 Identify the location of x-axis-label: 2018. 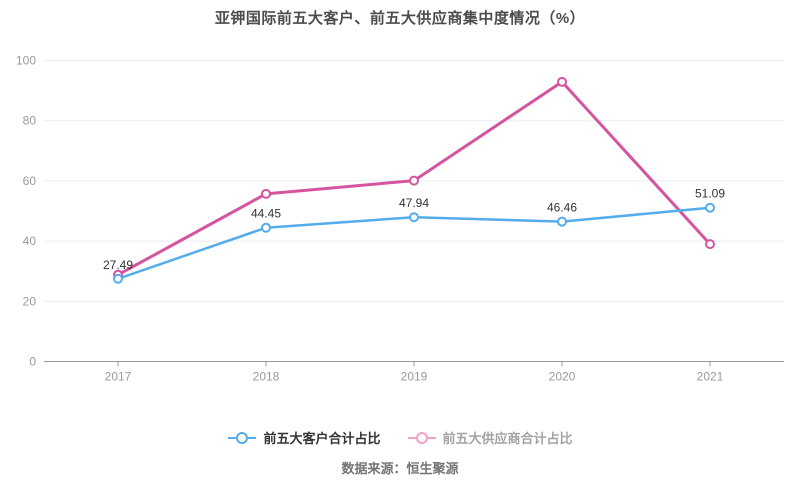
(266, 377).